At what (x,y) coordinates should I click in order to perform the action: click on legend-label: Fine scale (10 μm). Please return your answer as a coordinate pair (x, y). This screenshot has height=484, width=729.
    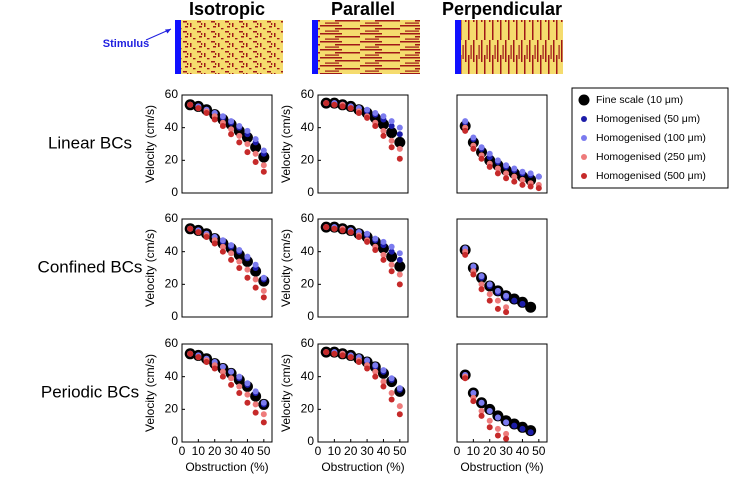
    Looking at the image, I should click on (639, 100).